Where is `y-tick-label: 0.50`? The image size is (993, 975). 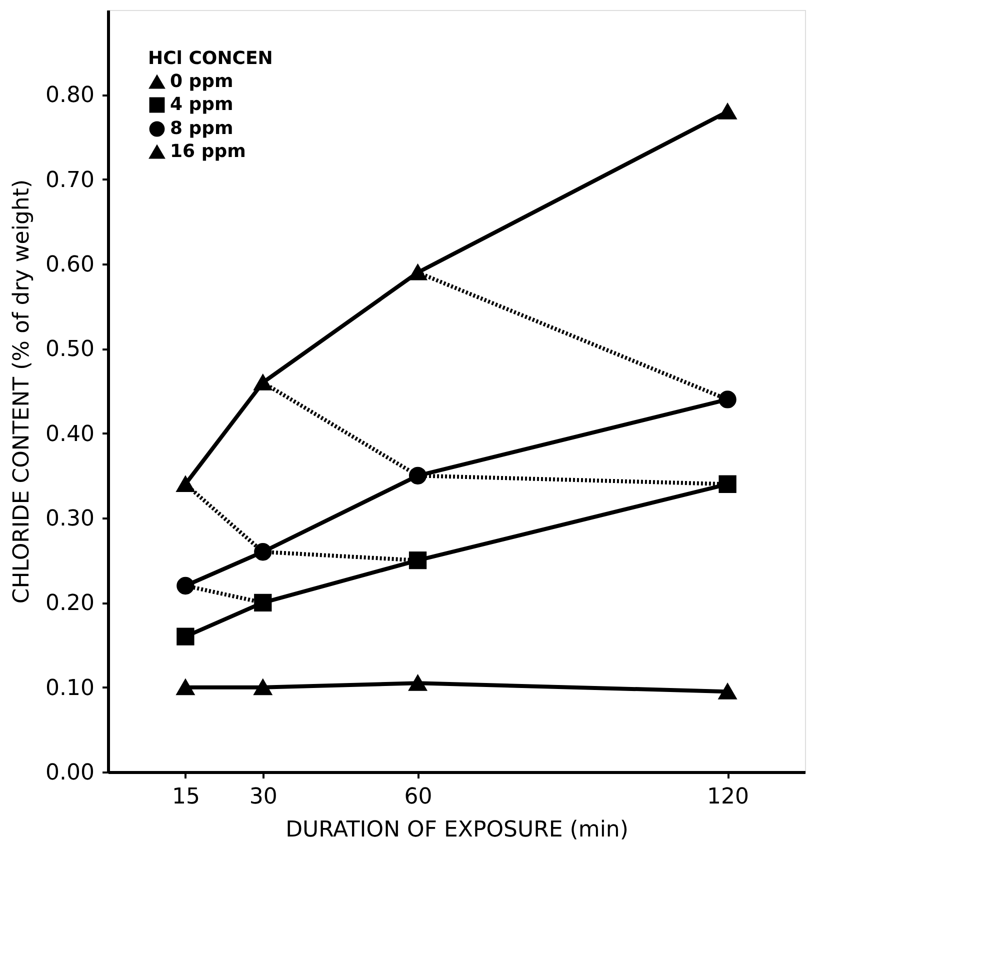
y-tick-label: 0.50 is located at coordinates (70, 349).